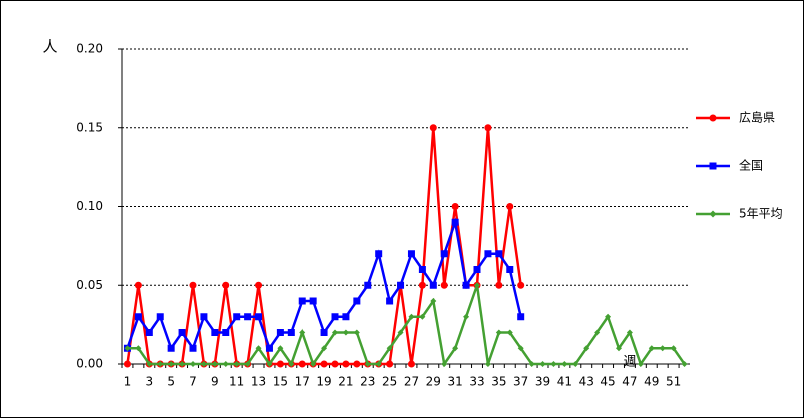 This screenshot has height=418, width=804. Describe the element at coordinates (128, 382) in the screenshot. I see `x-tick-label: 1` at that location.